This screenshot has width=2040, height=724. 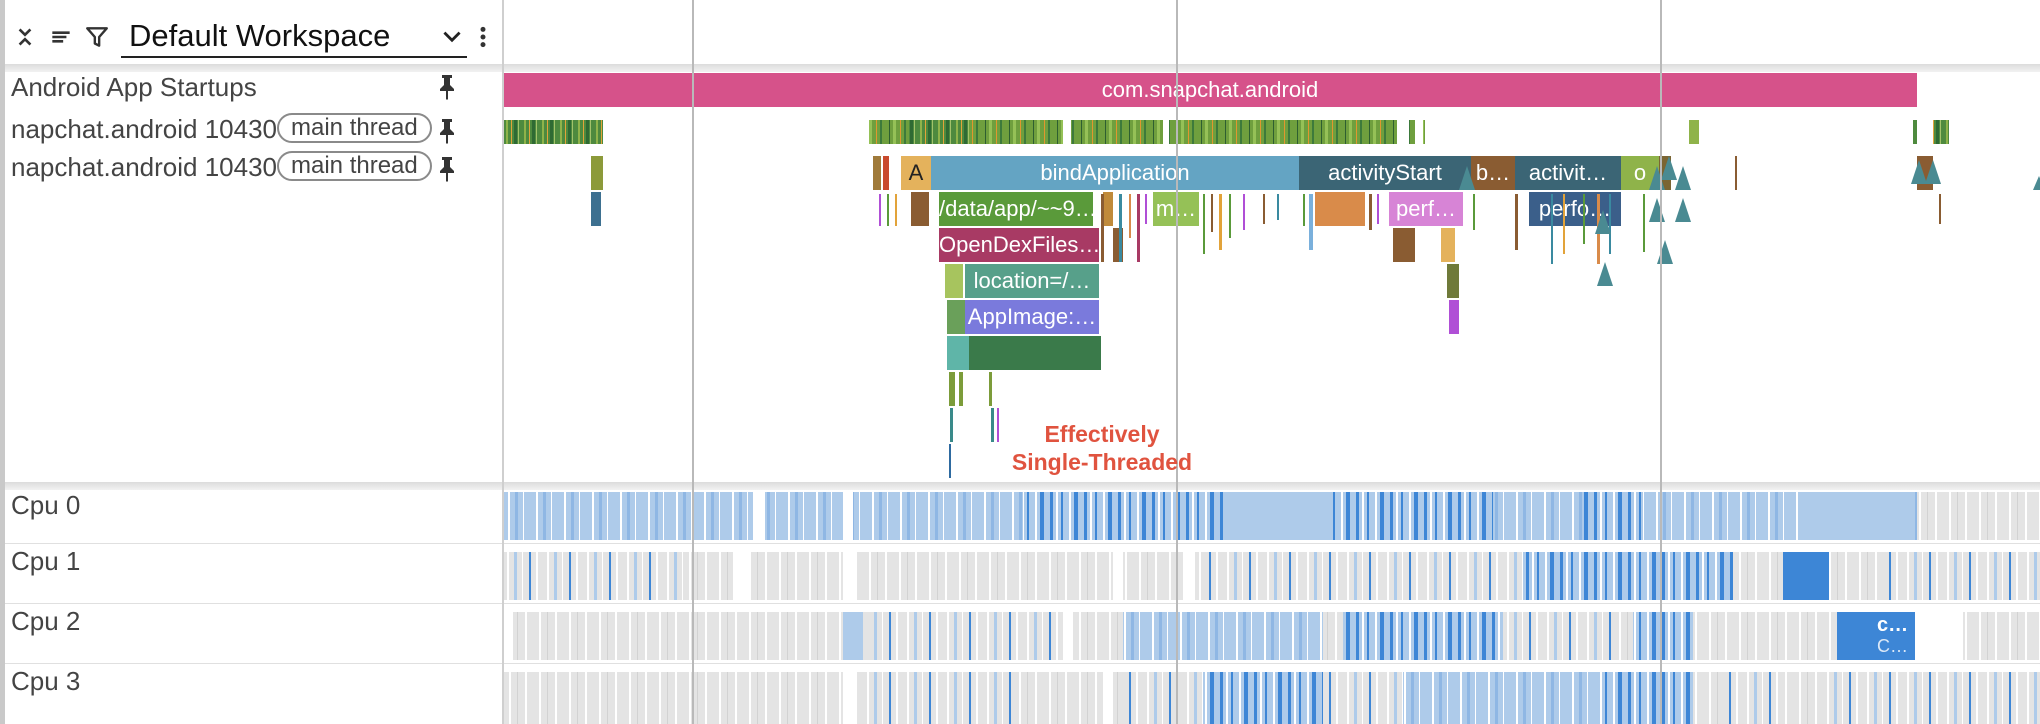 What do you see at coordinates (1102, 434) in the screenshot?
I see `annotation-line-1: Effectively` at bounding box center [1102, 434].